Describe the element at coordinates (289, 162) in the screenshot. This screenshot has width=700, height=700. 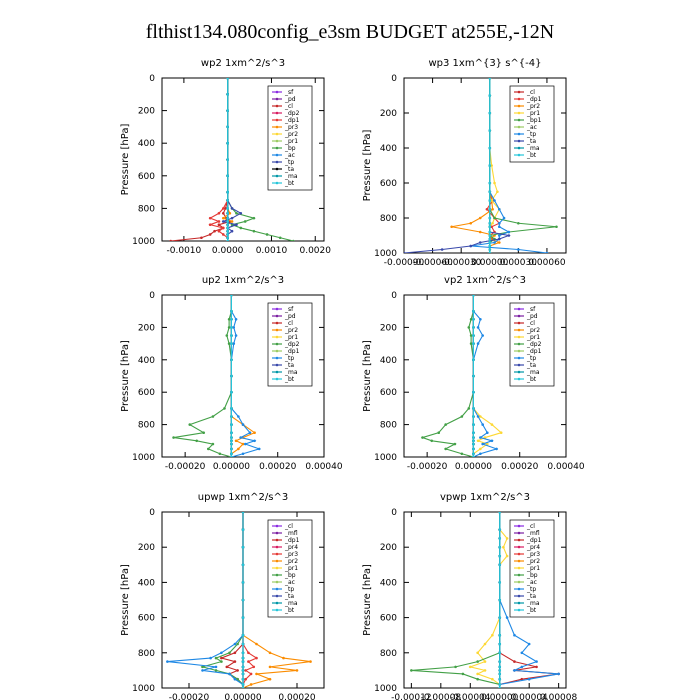
I see `legend-label: _tp` at that location.